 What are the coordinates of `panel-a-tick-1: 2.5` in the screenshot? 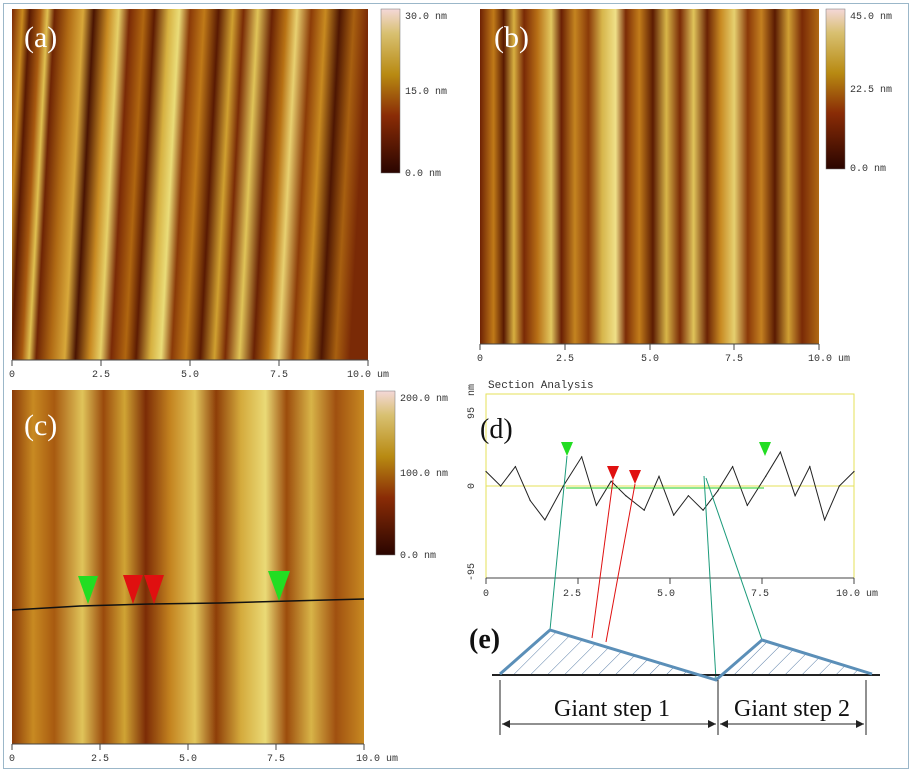 It's located at (101, 375).